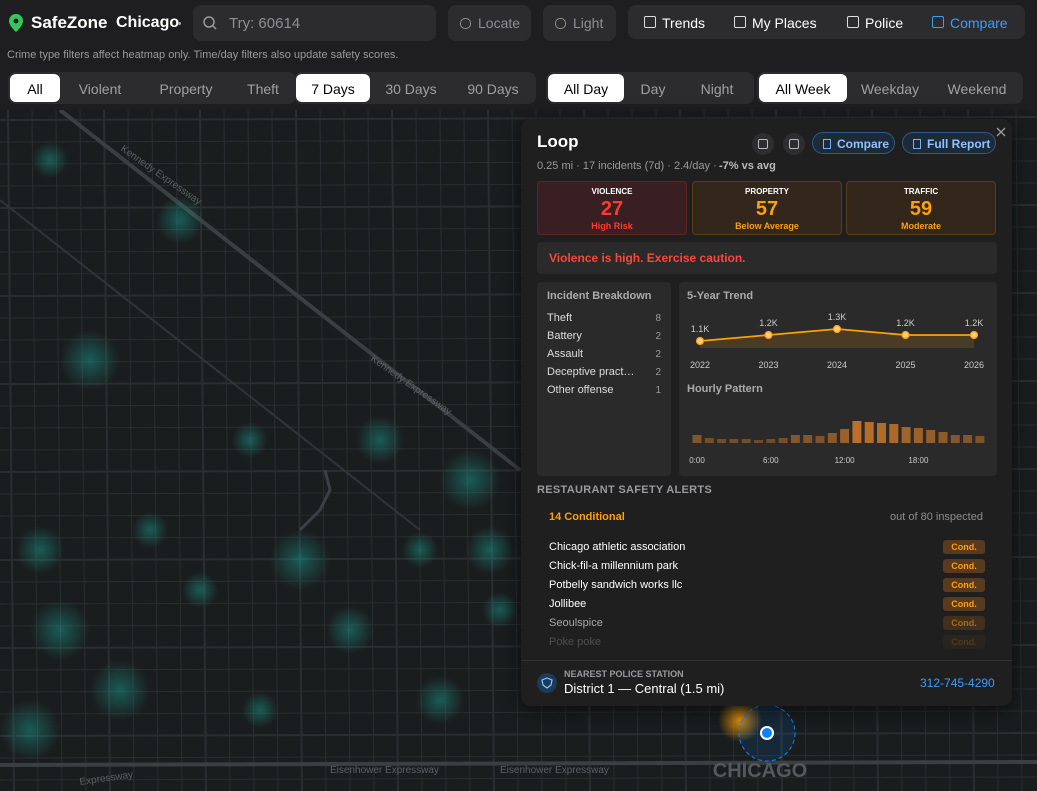 This screenshot has height=791, width=1037. I want to click on filter-option: All, so click(35, 88).